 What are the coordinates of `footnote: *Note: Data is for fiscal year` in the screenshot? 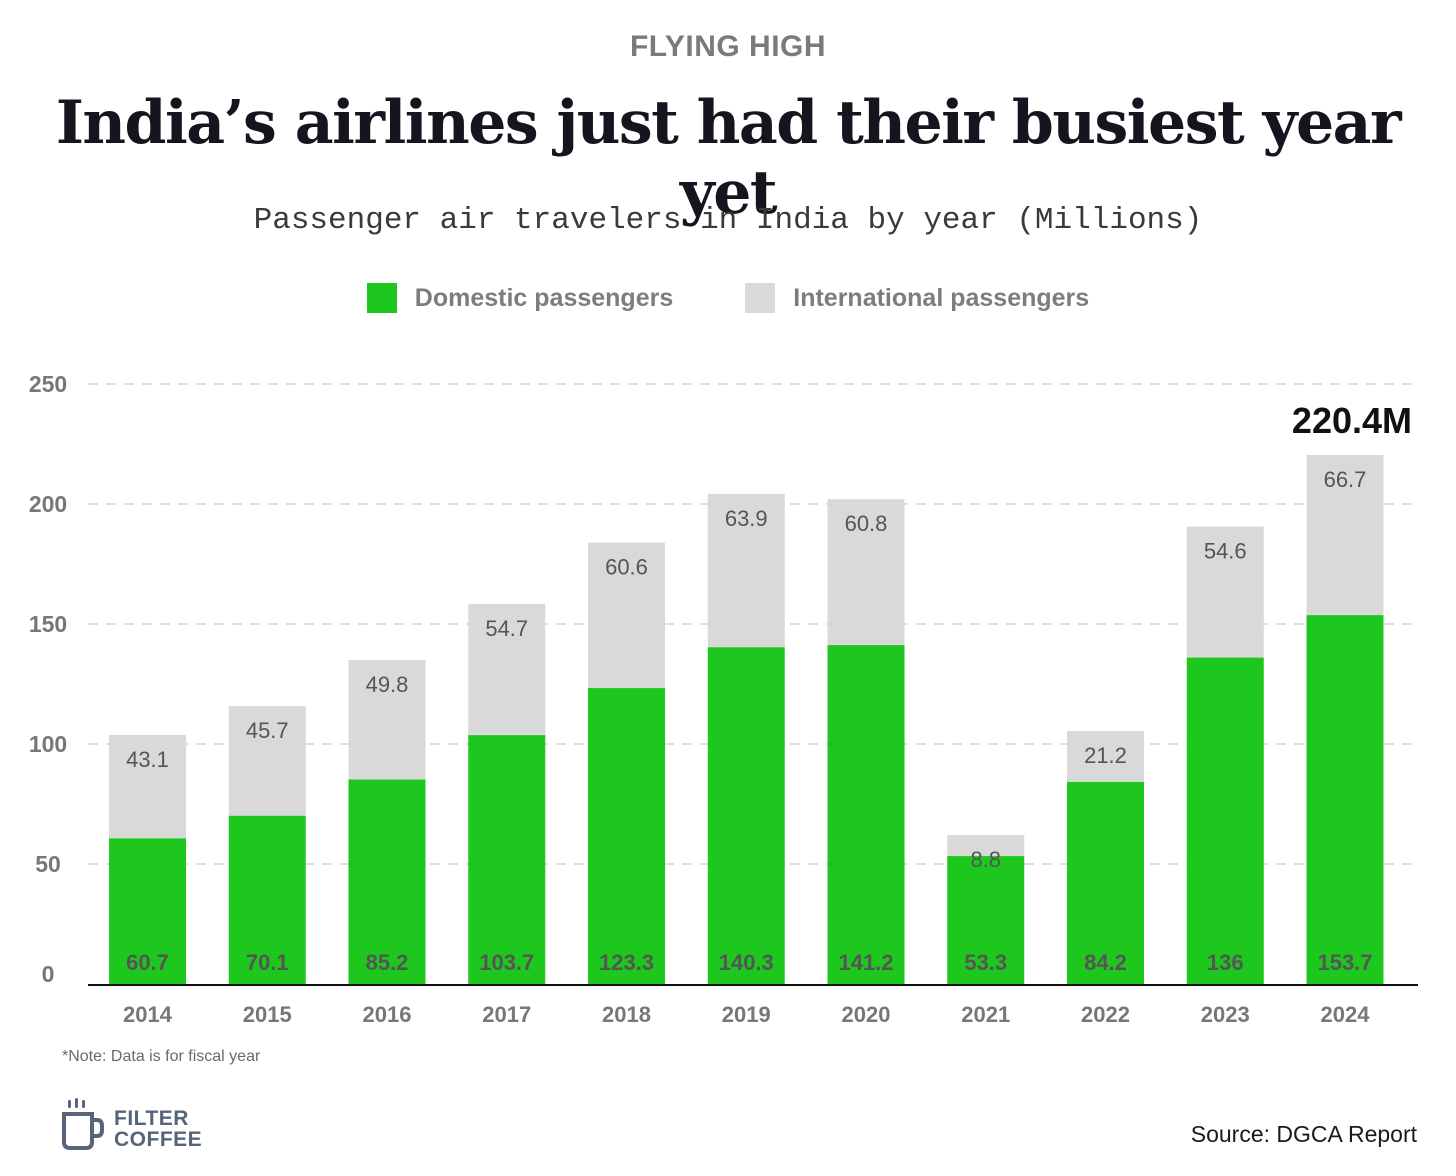 It's located at (161, 1056).